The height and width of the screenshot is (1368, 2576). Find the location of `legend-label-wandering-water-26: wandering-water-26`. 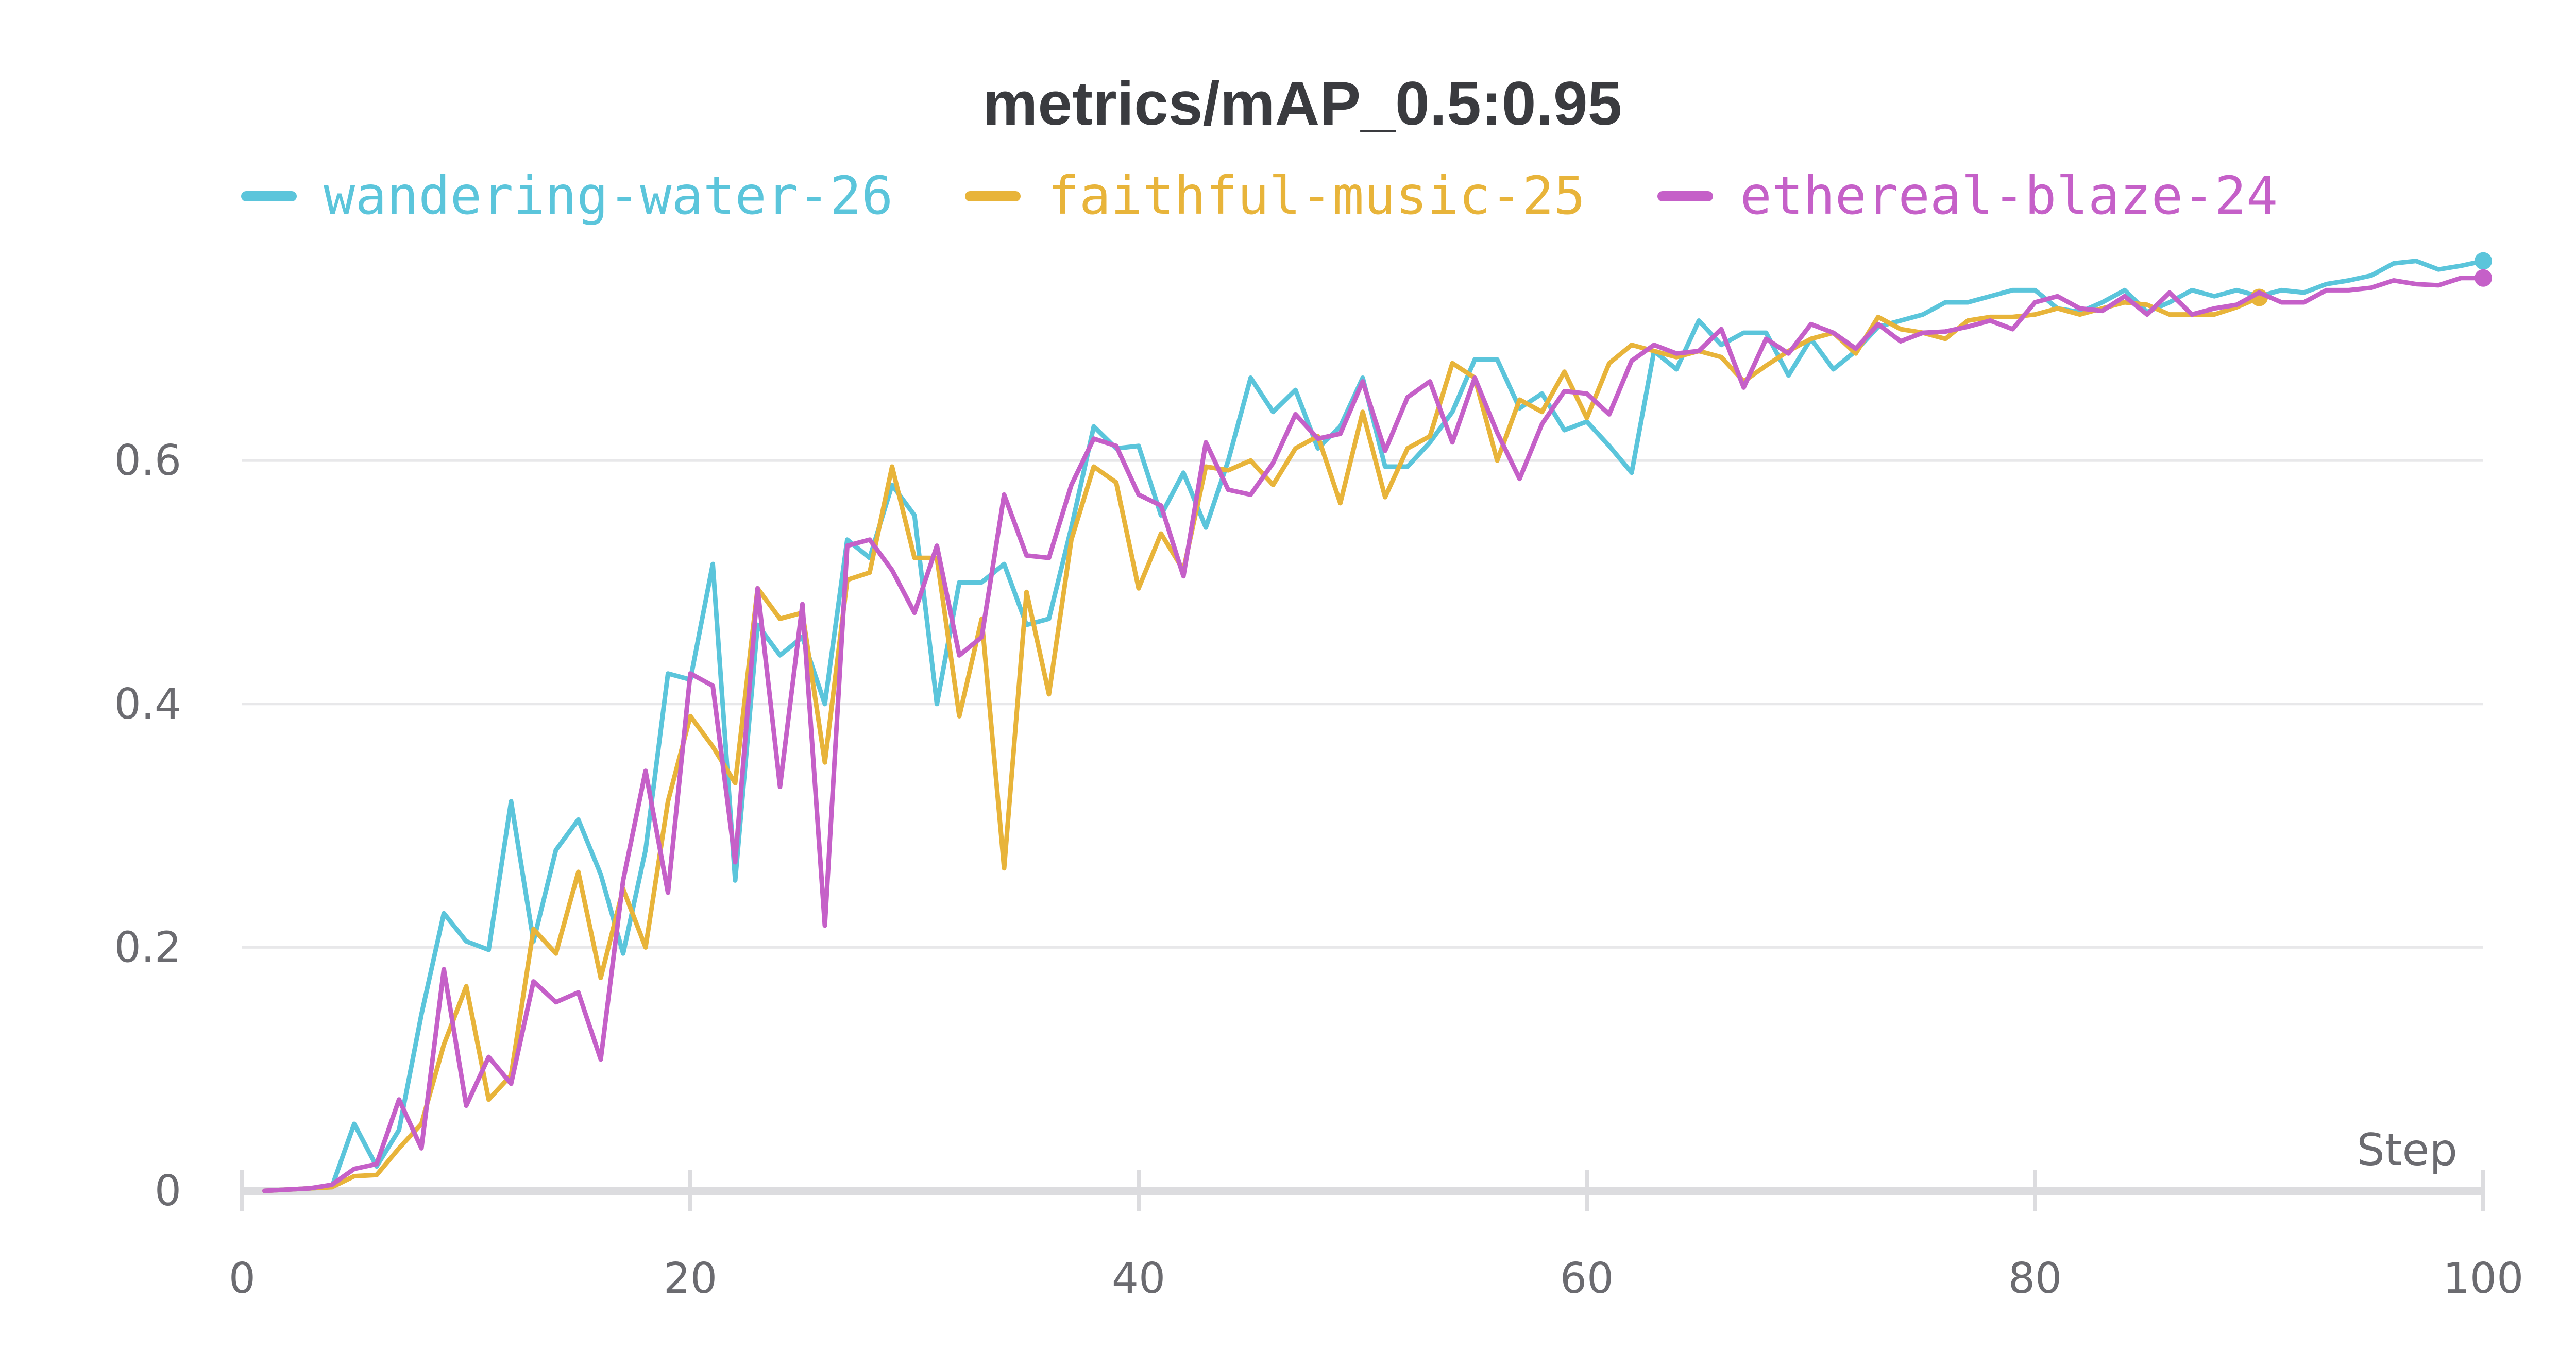

legend-label-wandering-water-26: wandering-water-26 is located at coordinates (608, 196).